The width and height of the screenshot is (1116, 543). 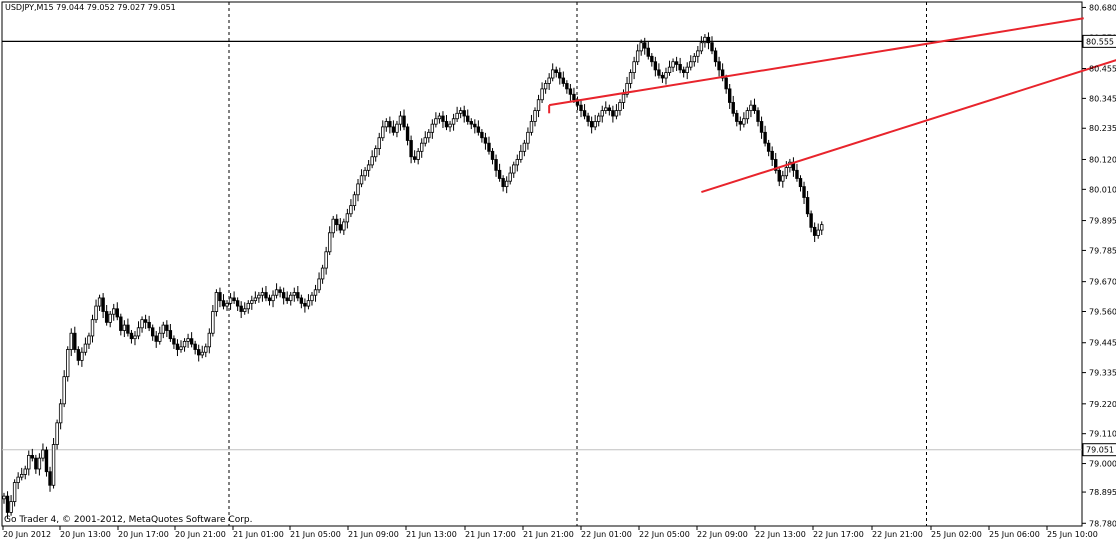 I want to click on y-tick-label: 79.785, so click(x=1102, y=250).